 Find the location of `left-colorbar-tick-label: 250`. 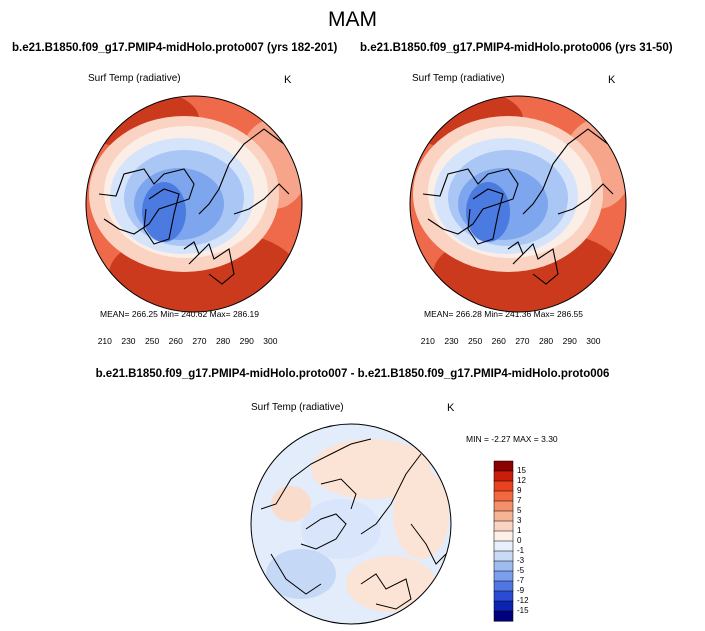

left-colorbar-tick-label: 250 is located at coordinates (152, 341).